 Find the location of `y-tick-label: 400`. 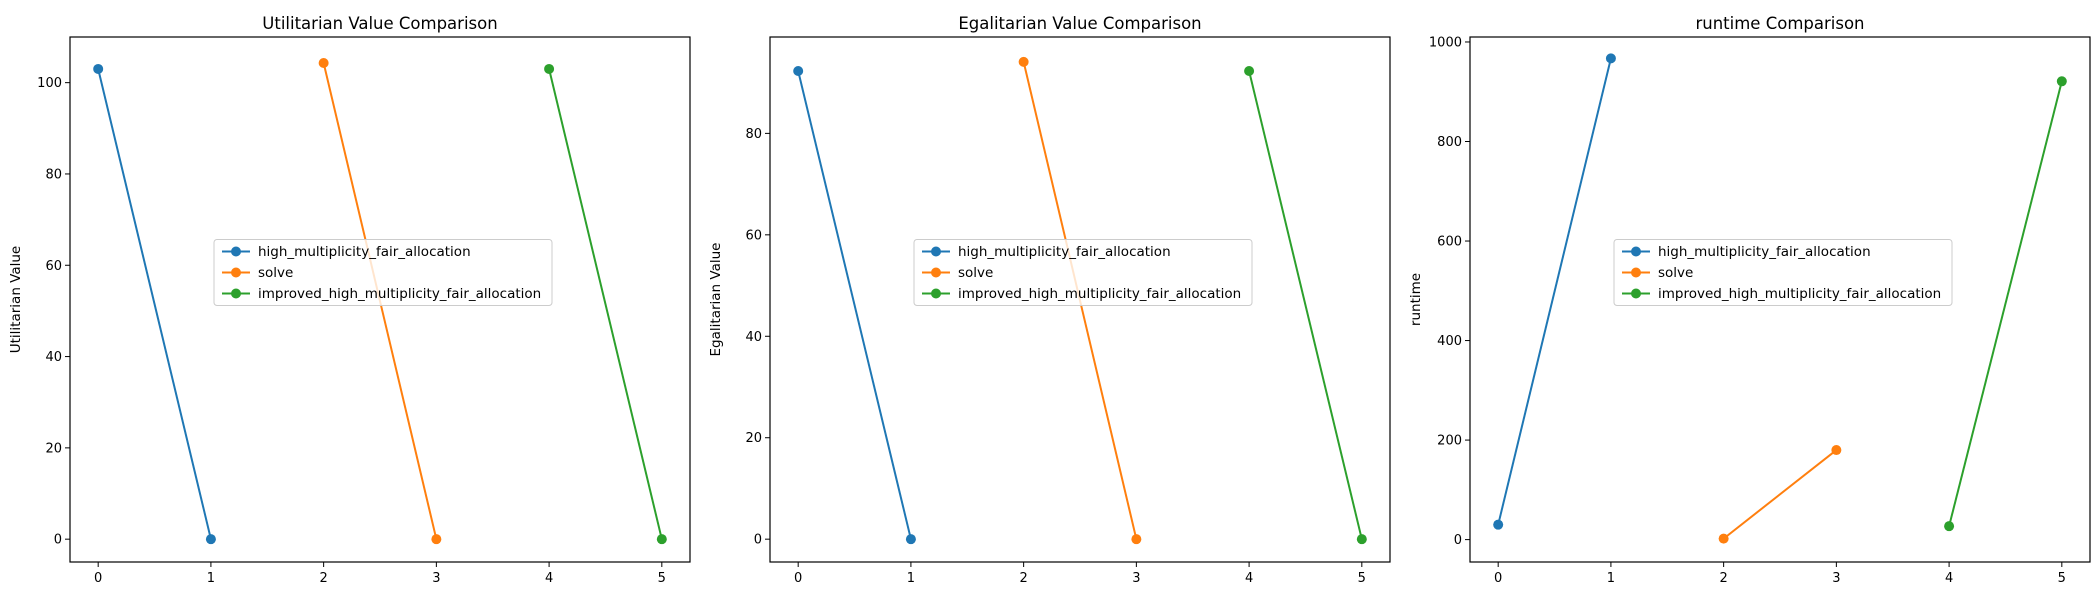

y-tick-label: 400 is located at coordinates (1449, 341).